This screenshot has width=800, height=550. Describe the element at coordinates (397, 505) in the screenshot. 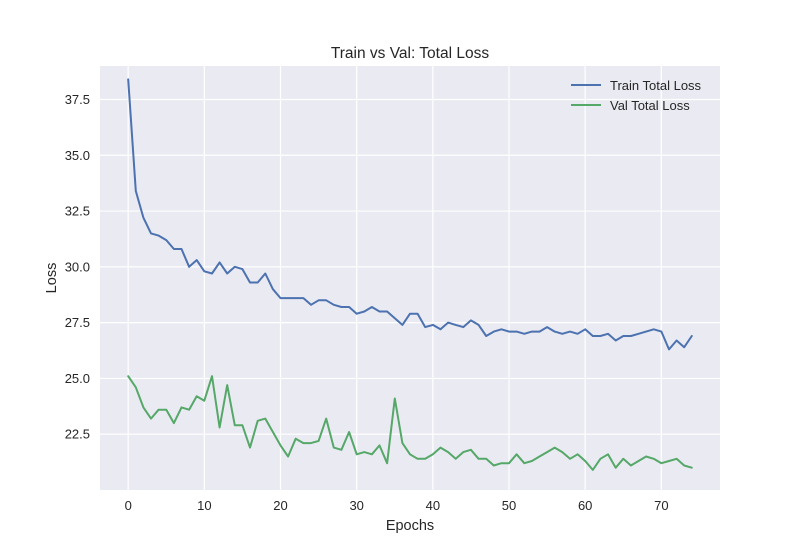

I see `x-tick-labels: 0 10 20 30 40 50 60 70` at that location.